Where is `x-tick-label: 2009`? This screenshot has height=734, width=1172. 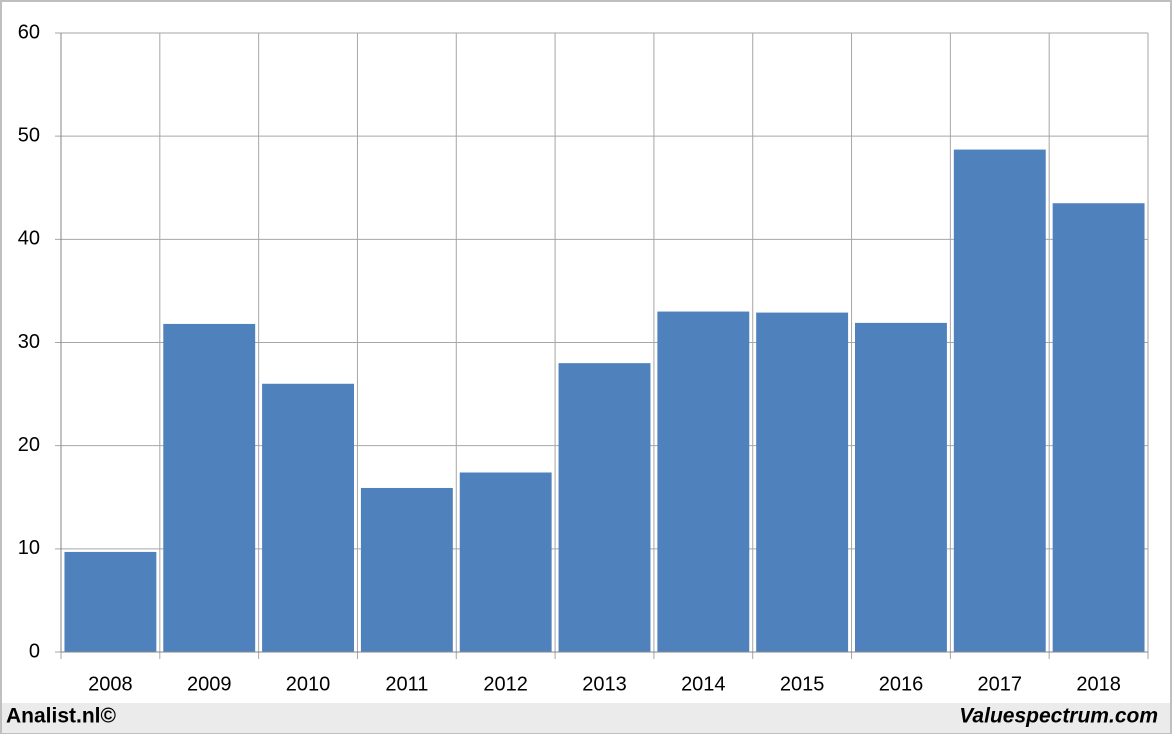 x-tick-label: 2009 is located at coordinates (209, 684).